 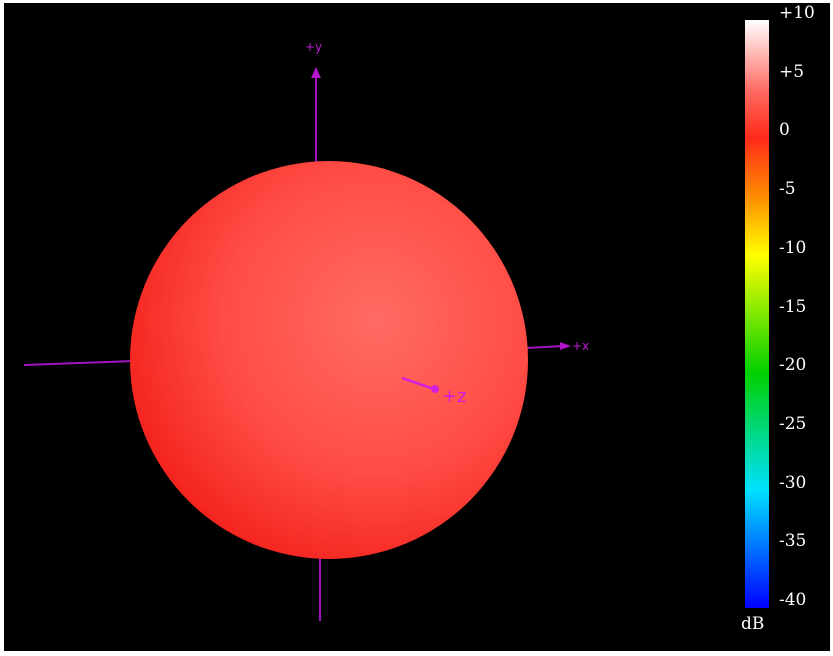 I want to click on y-axis-label: +y, so click(x=313, y=47).